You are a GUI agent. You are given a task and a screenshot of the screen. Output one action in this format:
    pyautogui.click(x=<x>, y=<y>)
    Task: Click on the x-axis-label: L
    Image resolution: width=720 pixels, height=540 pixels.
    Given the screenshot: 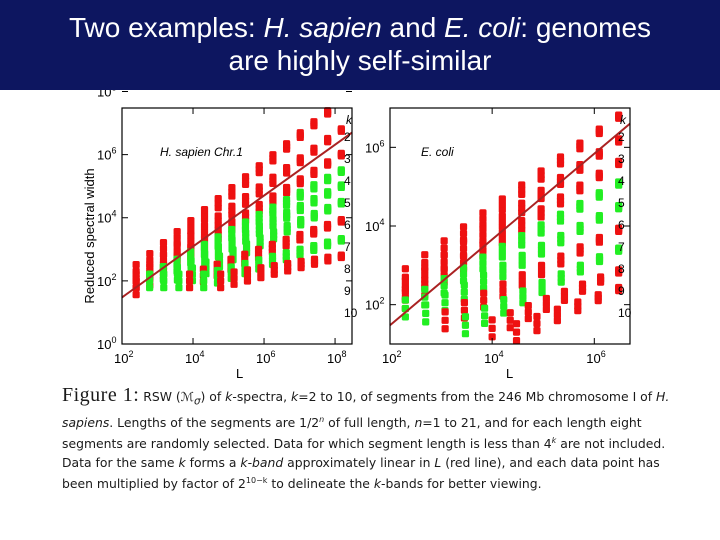 What is the action you would take?
    pyautogui.click(x=509, y=373)
    